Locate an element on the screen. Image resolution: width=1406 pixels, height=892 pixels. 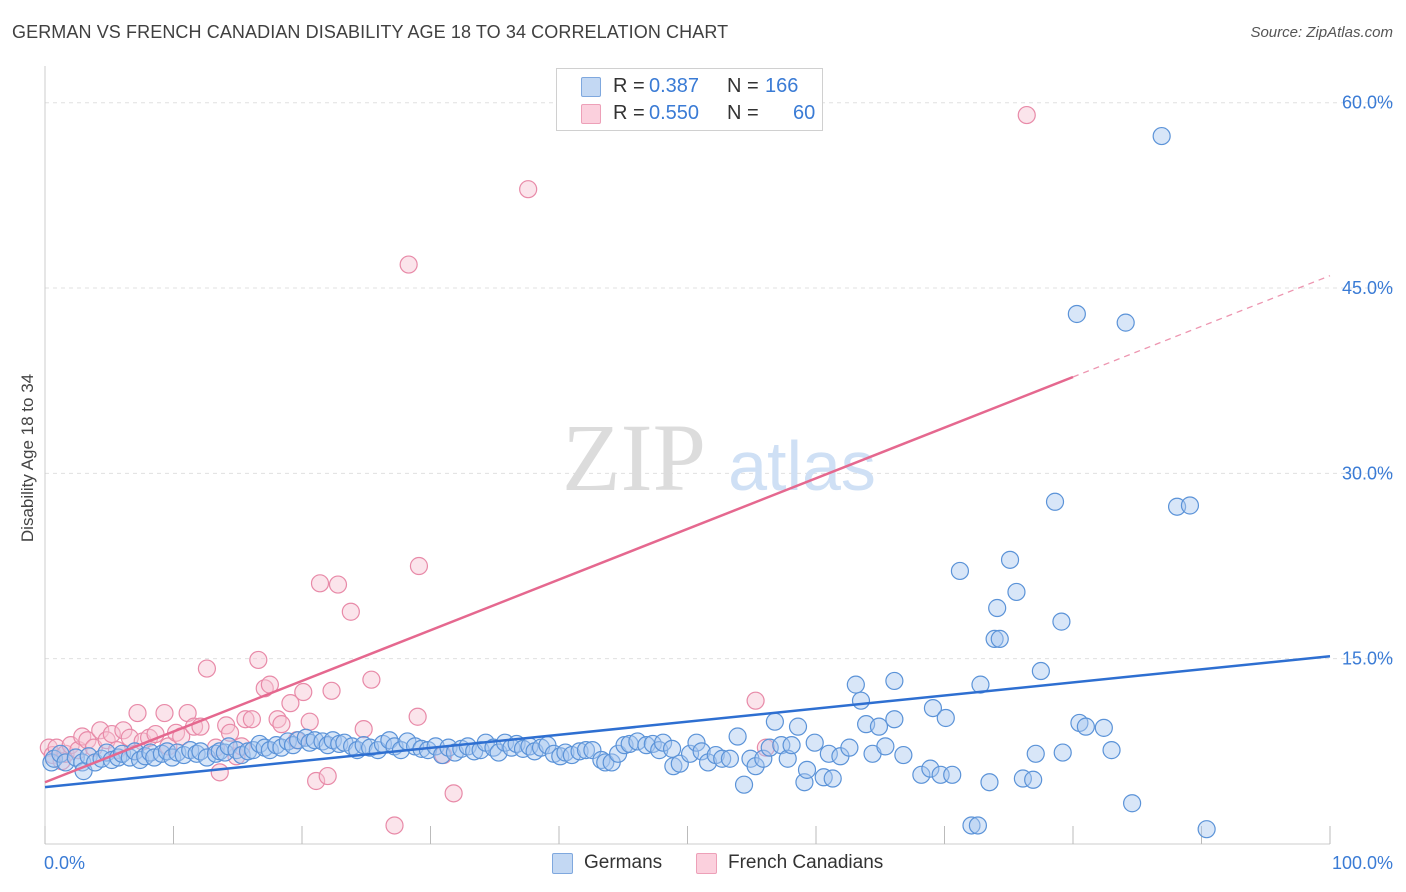
watermark-zip: ZIP is located at coordinates (634, 457).